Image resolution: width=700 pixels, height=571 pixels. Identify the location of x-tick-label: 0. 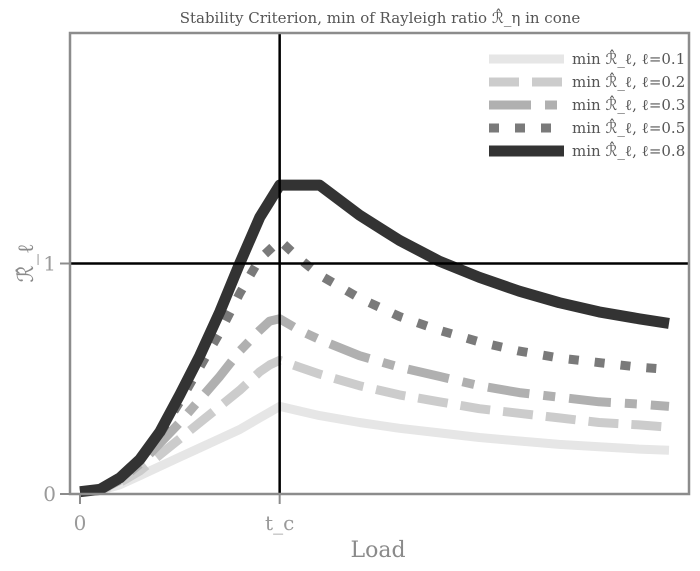
(80, 523).